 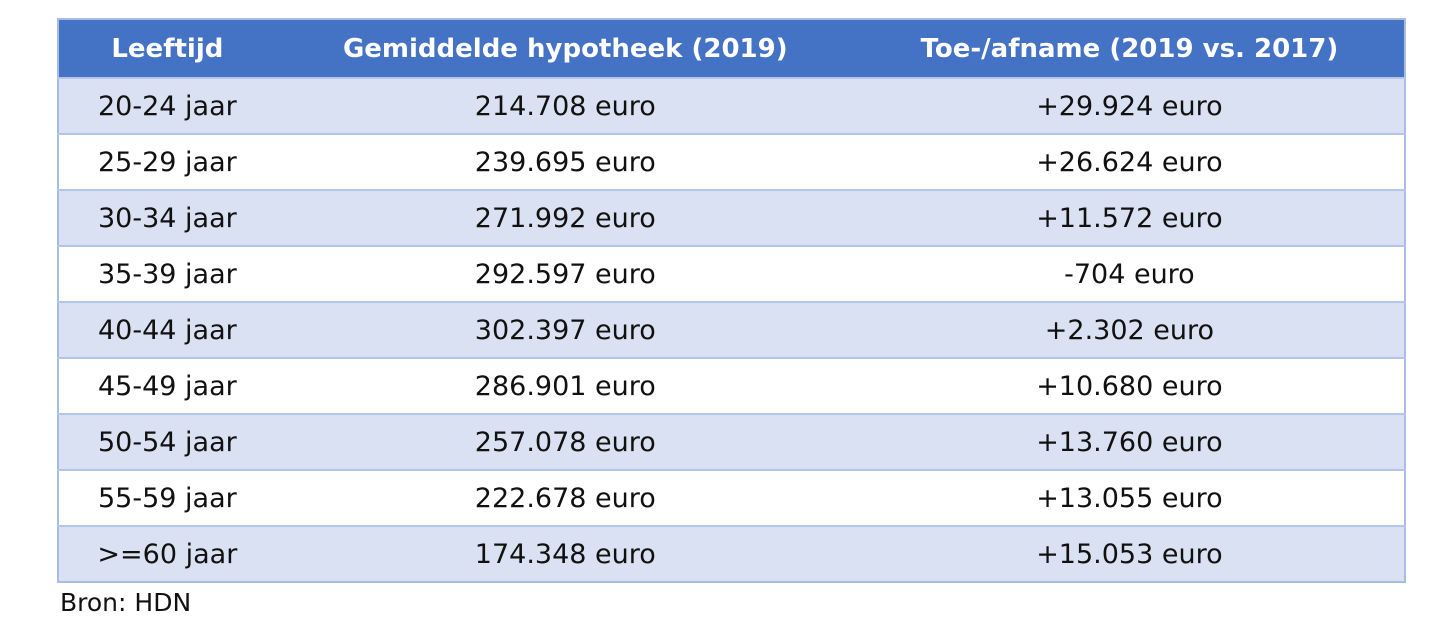 What do you see at coordinates (1129, 161) in the screenshot?
I see `table-cell: +26.624 euro` at bounding box center [1129, 161].